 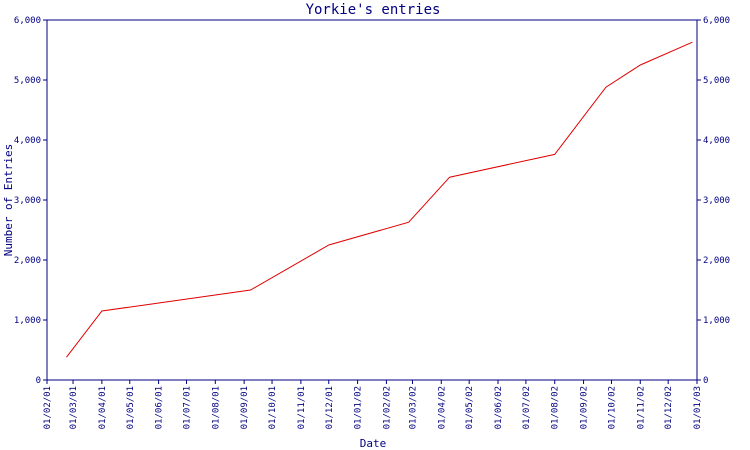 What do you see at coordinates (716, 81) in the screenshot?
I see `y-tick-label-right: 5,000` at bounding box center [716, 81].